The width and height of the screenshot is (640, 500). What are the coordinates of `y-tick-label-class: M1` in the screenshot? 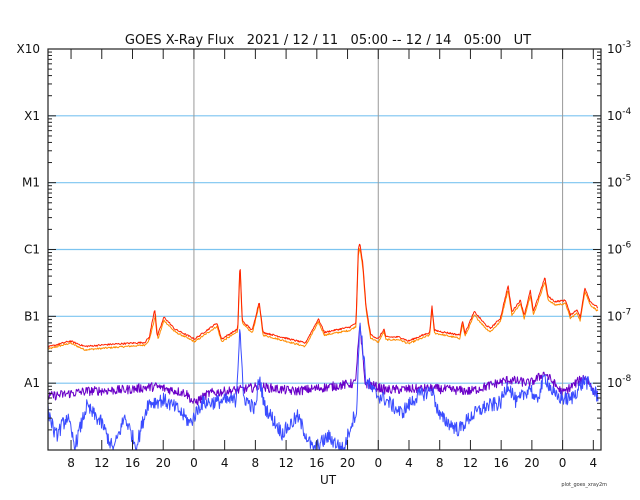 It's located at (31, 183).